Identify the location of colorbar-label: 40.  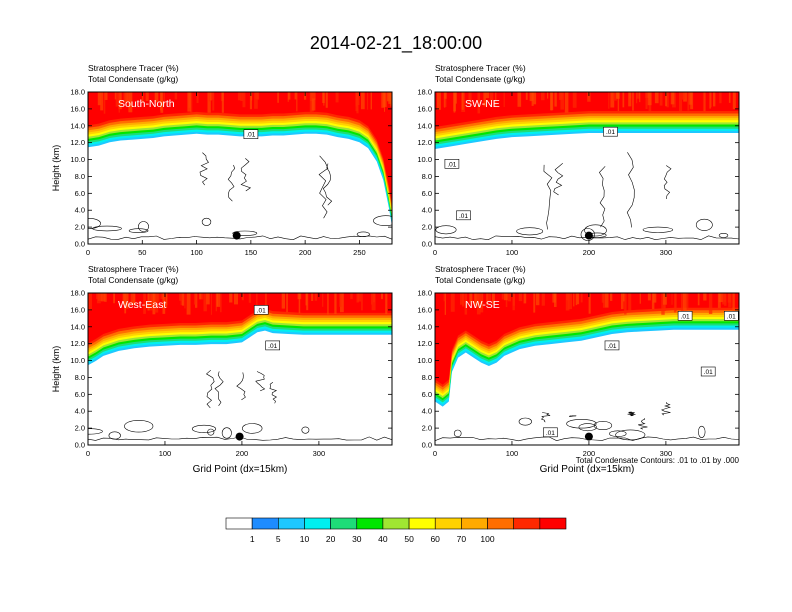
(383, 539).